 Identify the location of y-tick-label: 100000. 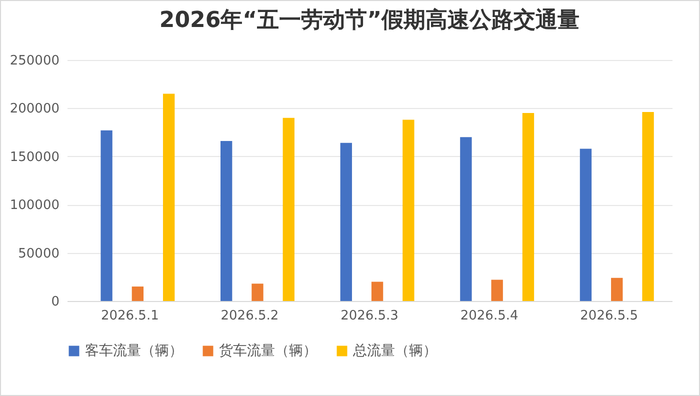
(35, 206).